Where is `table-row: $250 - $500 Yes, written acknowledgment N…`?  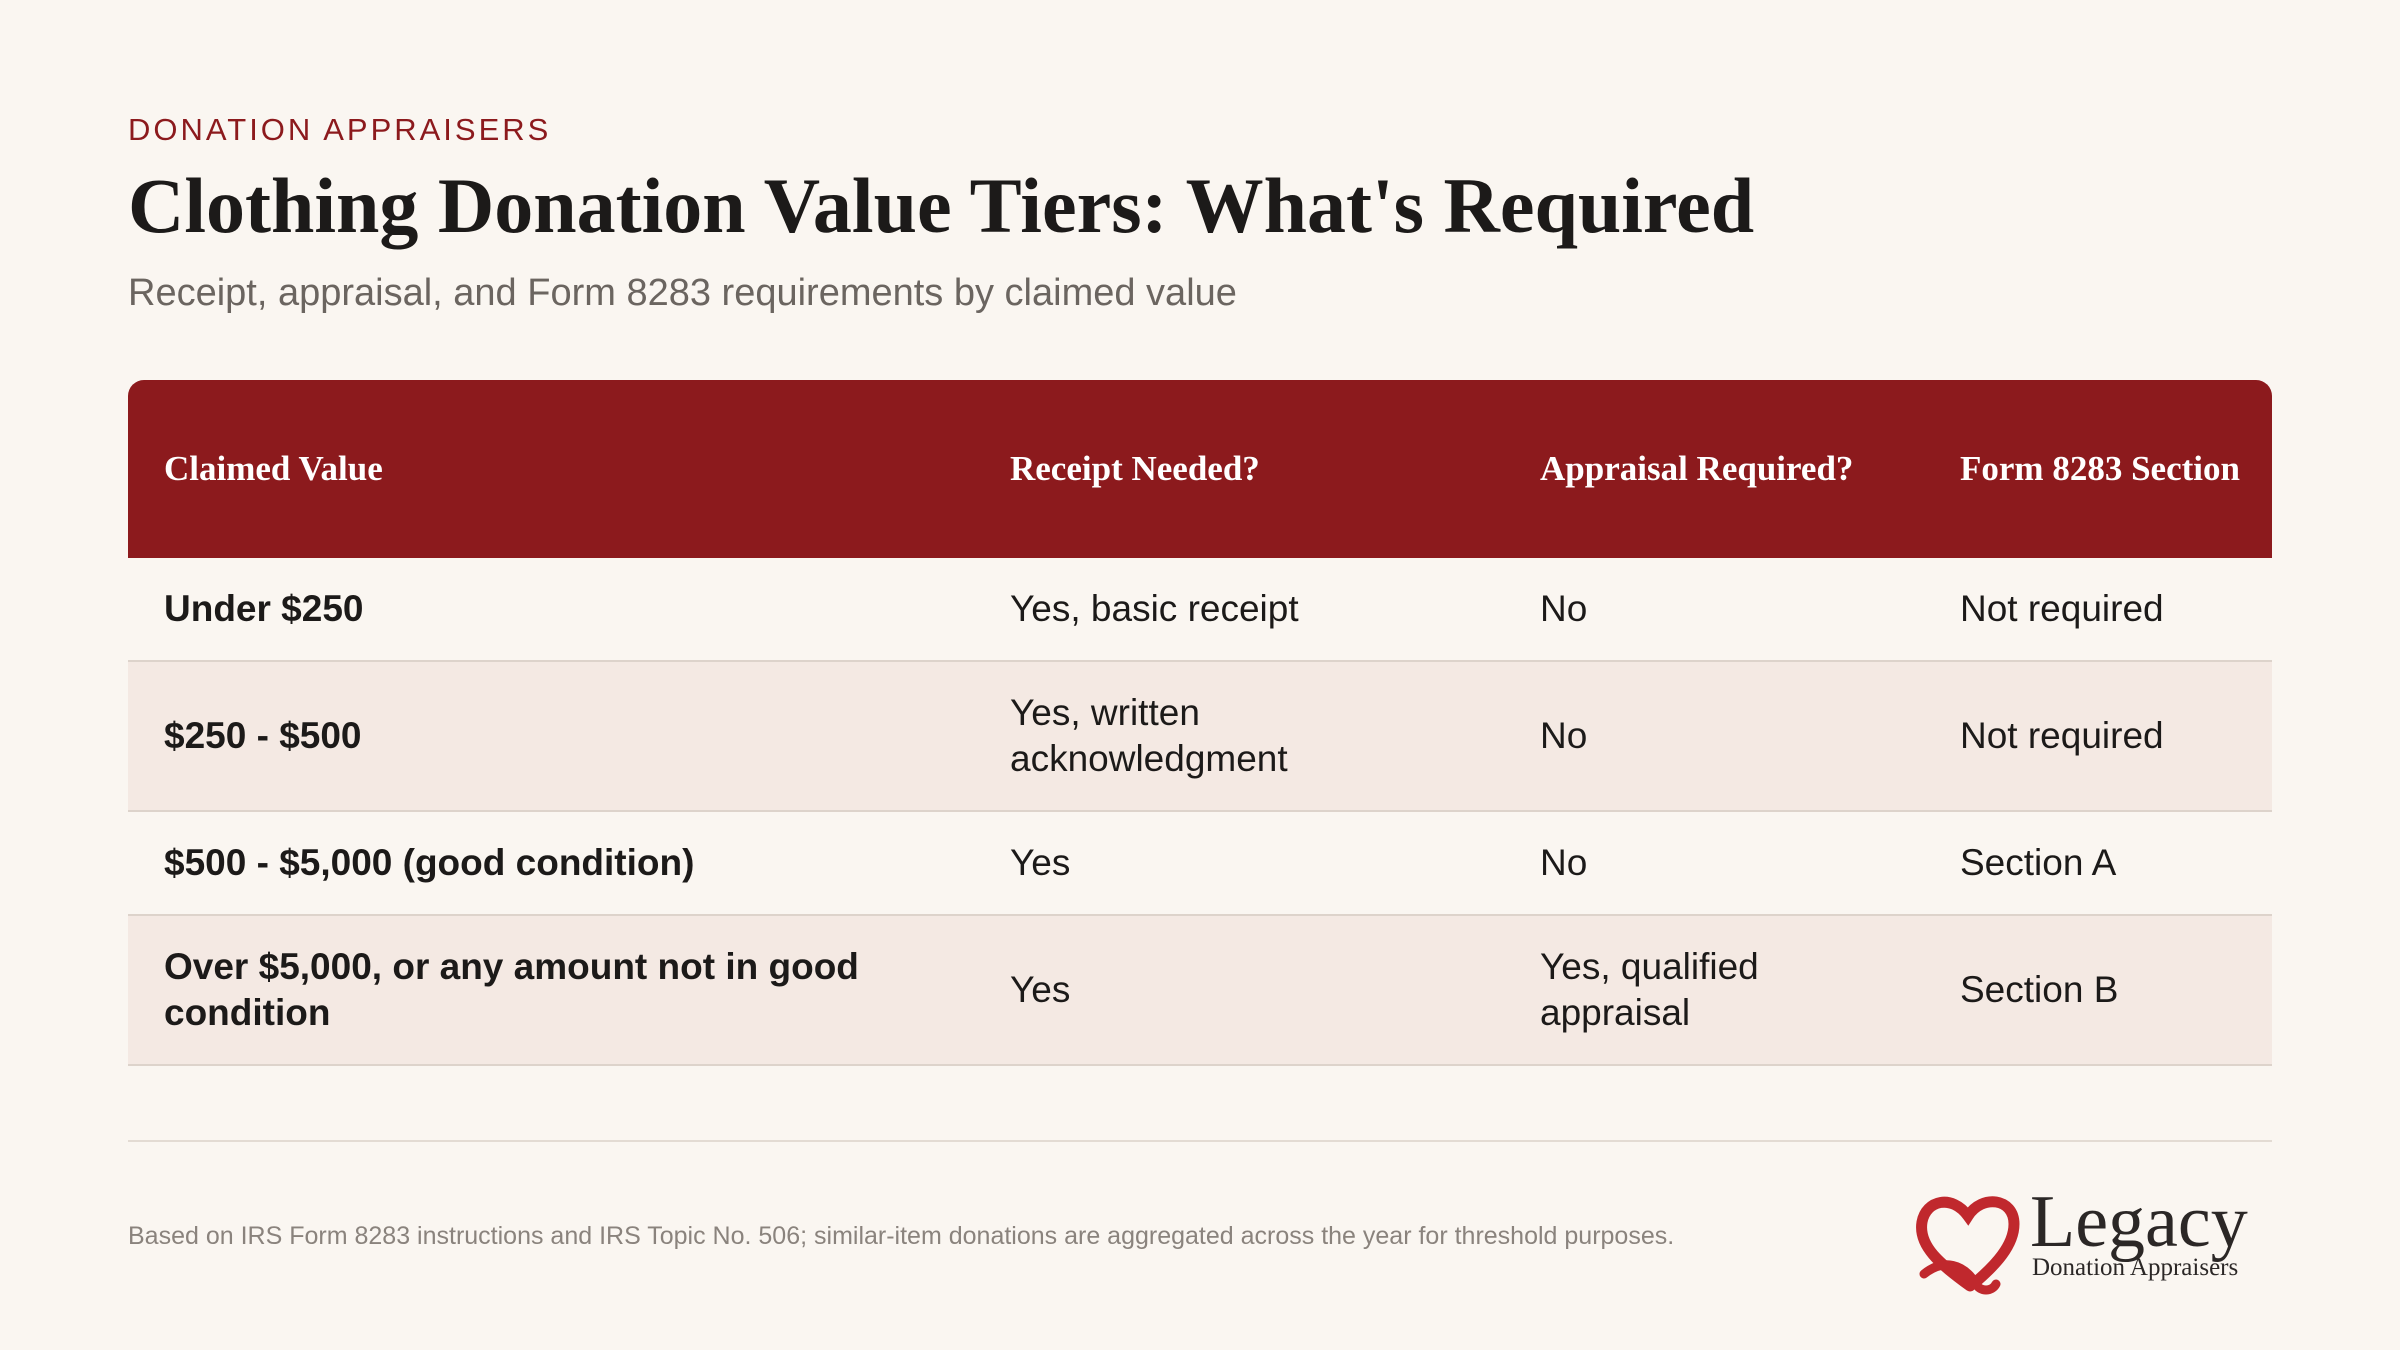 table-row: $250 - $500 Yes, written acknowledgment N… is located at coordinates (1200, 736).